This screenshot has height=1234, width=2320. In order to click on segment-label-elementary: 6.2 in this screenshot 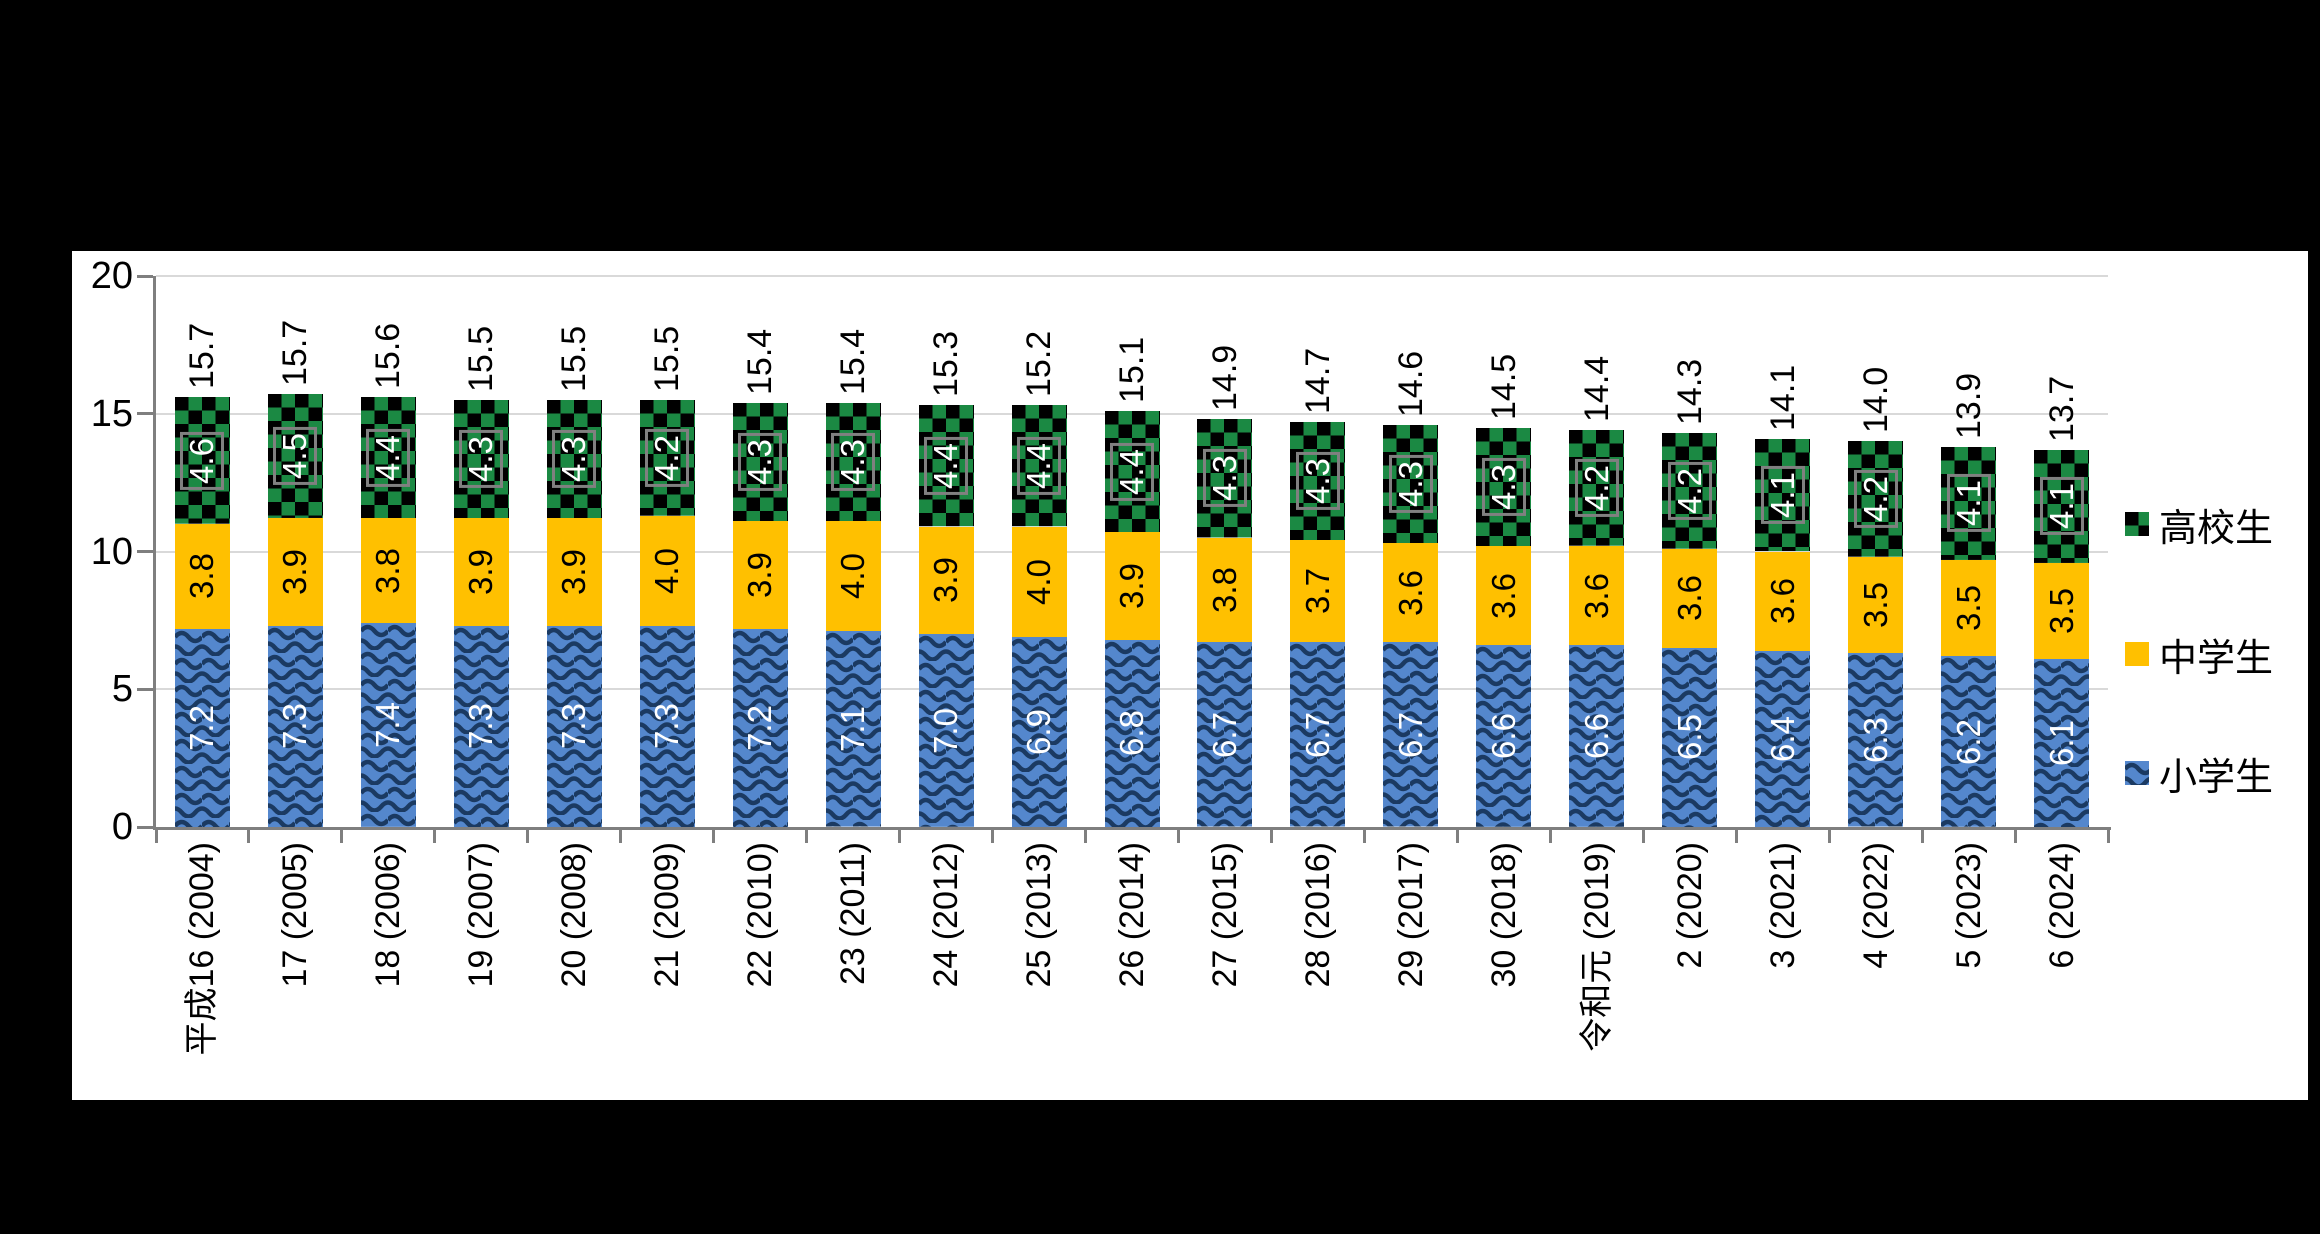, I will do `click(1968, 741)`.